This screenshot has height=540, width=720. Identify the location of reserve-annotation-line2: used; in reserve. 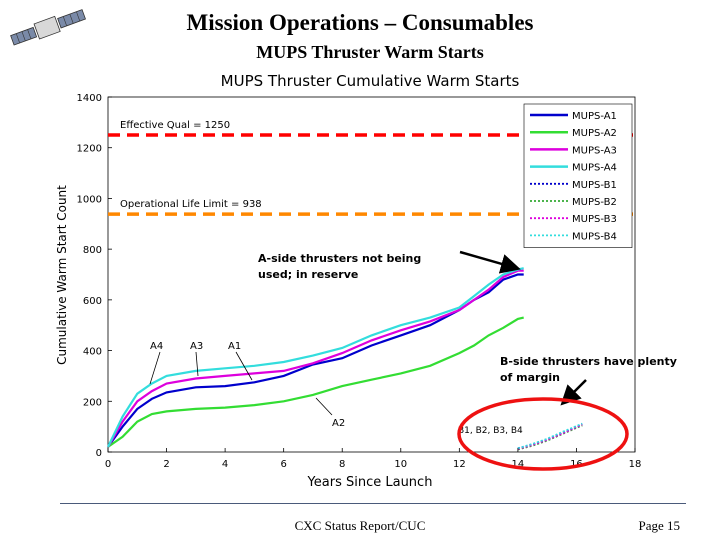
(308, 274).